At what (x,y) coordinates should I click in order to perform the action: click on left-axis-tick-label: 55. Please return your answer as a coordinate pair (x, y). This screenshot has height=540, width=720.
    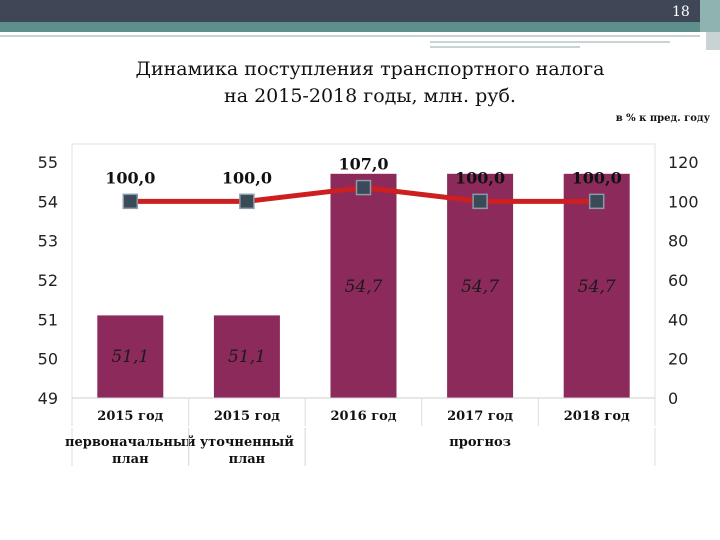
    Looking at the image, I should click on (48, 162).